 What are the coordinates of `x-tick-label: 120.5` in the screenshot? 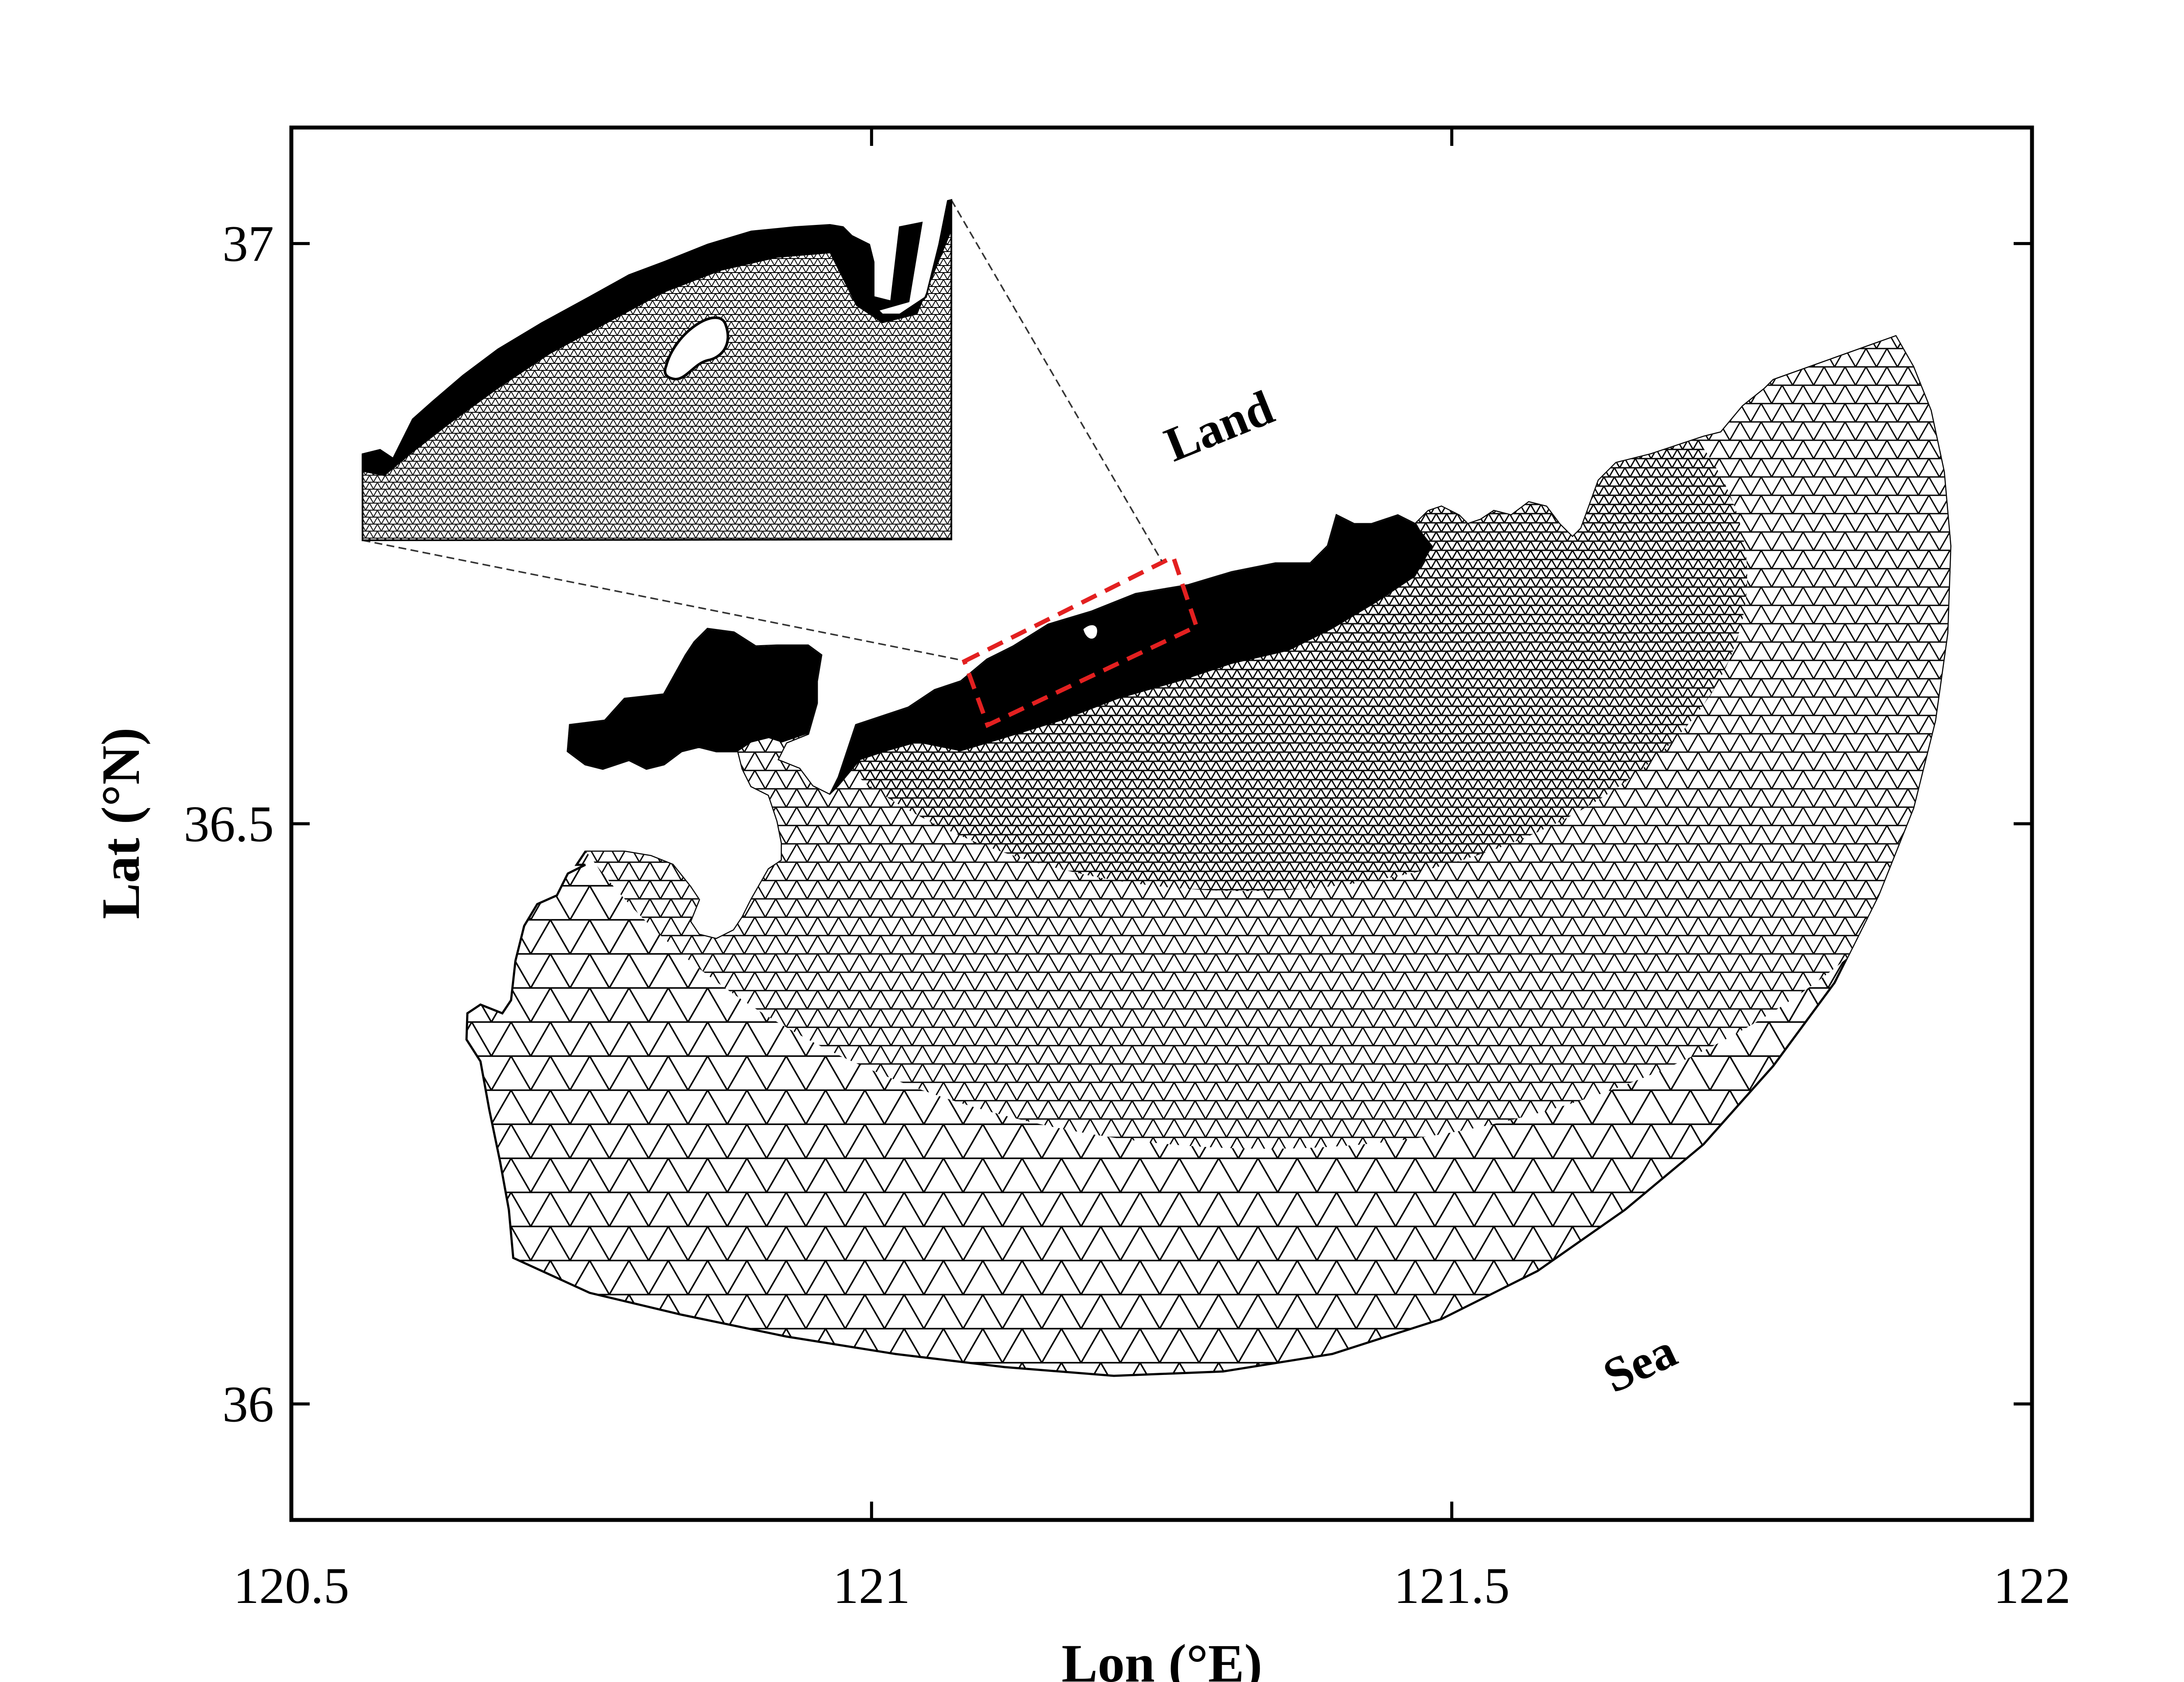 It's located at (291, 1585).